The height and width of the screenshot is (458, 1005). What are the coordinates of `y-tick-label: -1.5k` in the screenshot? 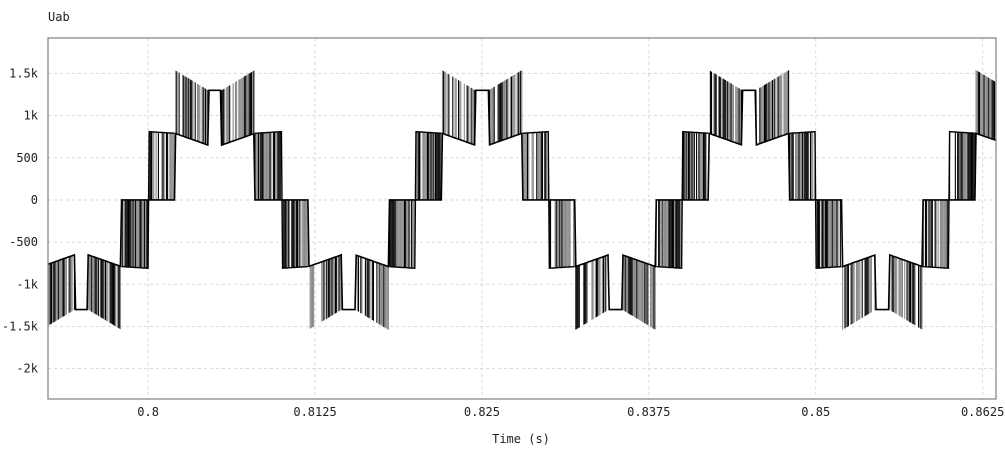 It's located at (20, 326).